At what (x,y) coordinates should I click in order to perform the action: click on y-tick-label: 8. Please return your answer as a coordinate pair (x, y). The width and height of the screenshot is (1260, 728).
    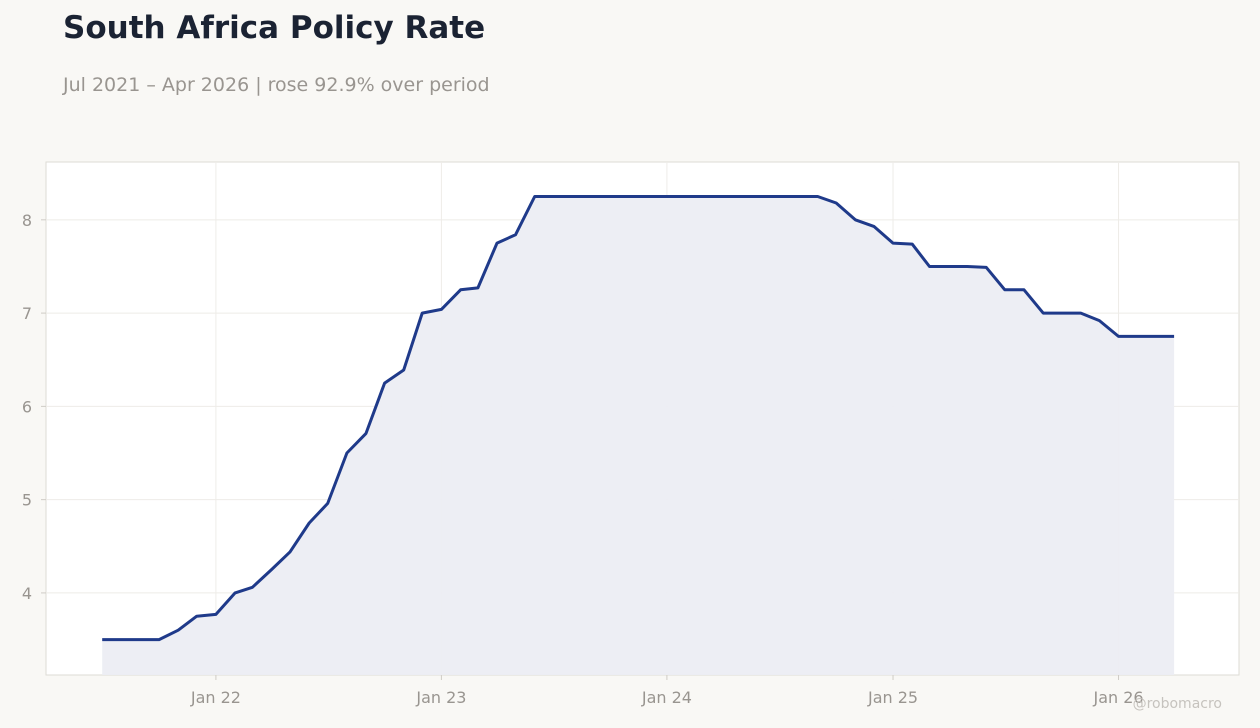
    Looking at the image, I should click on (27, 220).